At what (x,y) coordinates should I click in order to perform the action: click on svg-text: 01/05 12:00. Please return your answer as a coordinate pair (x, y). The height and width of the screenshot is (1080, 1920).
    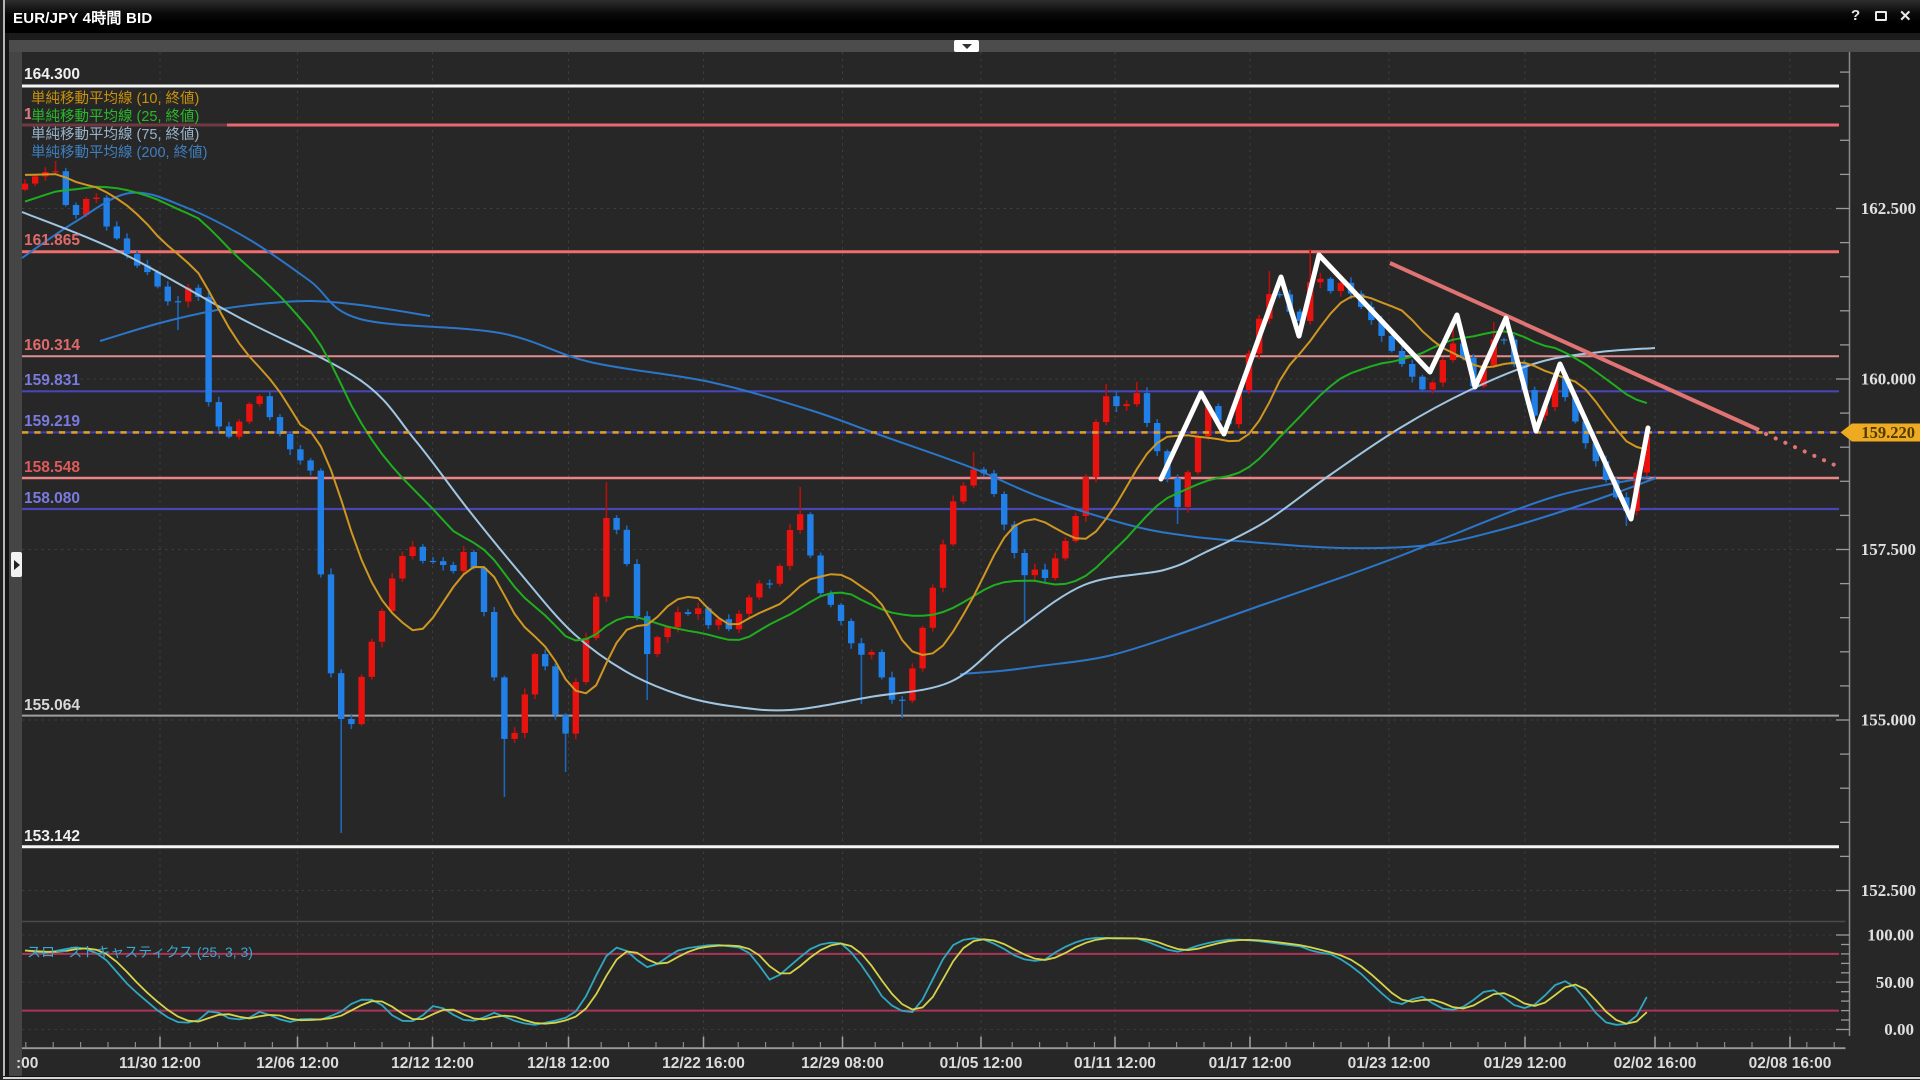
    Looking at the image, I should click on (981, 1063).